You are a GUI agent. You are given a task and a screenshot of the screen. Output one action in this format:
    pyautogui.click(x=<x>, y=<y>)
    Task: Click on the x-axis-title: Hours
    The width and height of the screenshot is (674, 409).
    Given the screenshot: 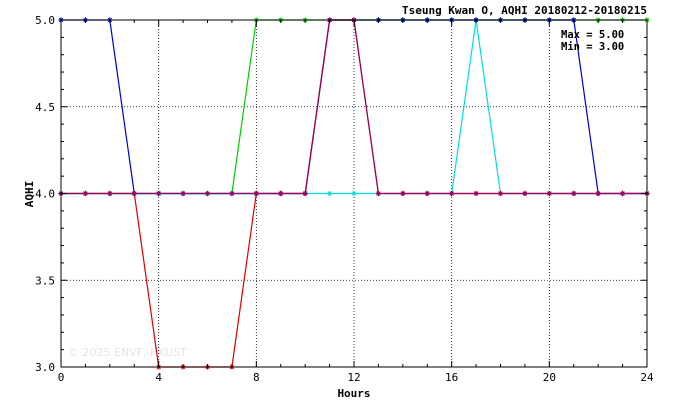 What is the action you would take?
    pyautogui.click(x=353, y=393)
    